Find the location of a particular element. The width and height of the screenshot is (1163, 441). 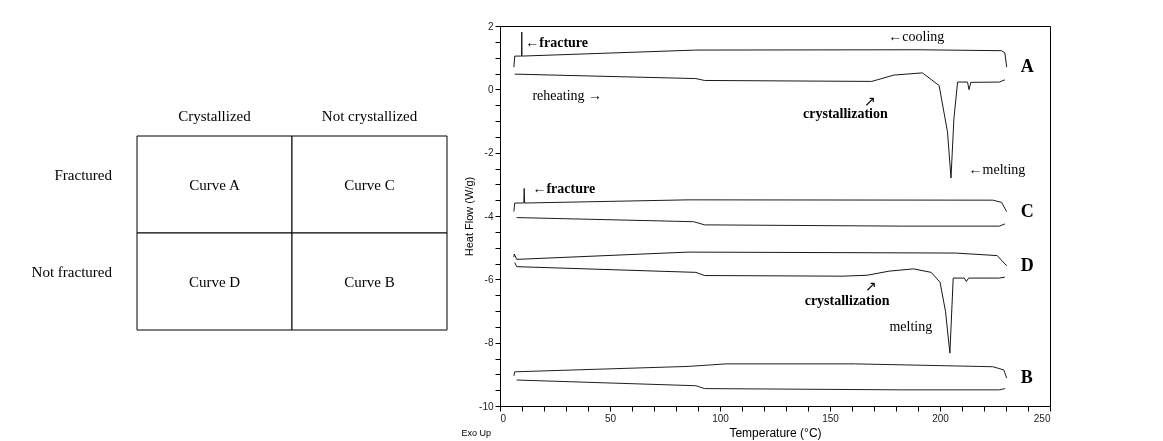

annotation: melting is located at coordinates (911, 326).